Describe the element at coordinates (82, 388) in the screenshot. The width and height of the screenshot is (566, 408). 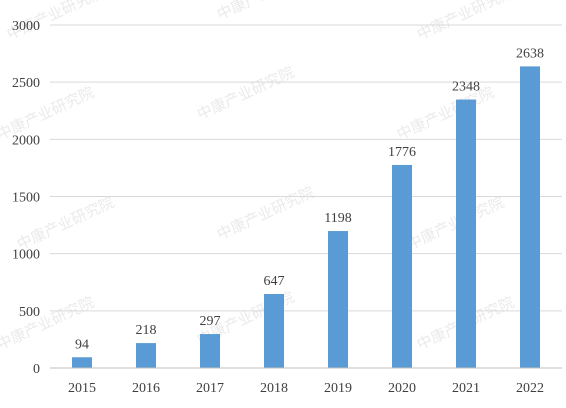
I see `x-tick-label-2015: 2015` at that location.